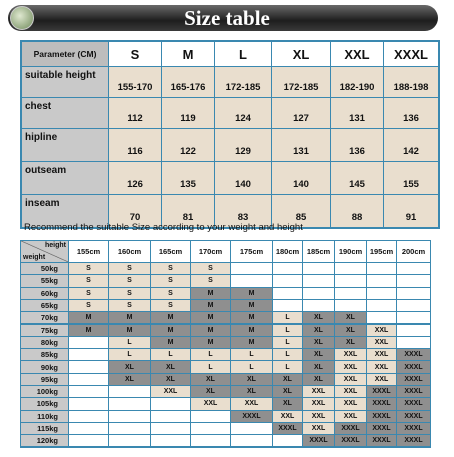 This screenshot has width=454, height=457. What do you see at coordinates (44, 281) in the screenshot?
I see `weight-label: 55kg` at bounding box center [44, 281].